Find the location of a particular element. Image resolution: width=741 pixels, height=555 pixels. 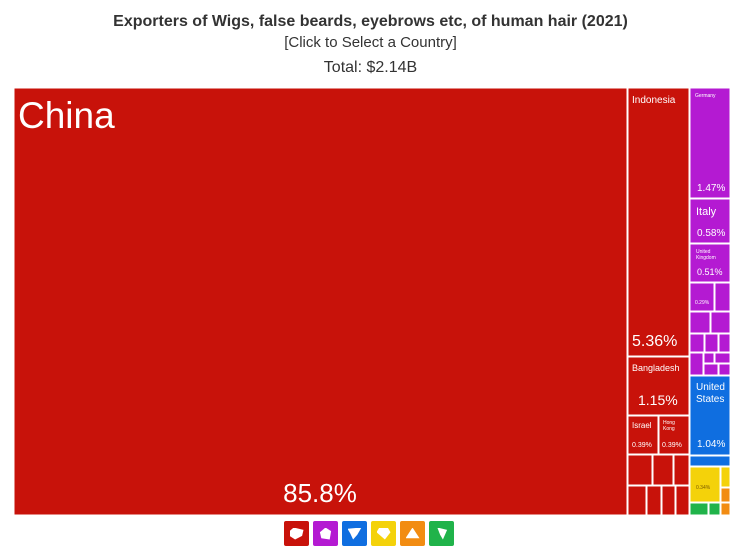

label-indonesia: Indonesia is located at coordinates (654, 100).